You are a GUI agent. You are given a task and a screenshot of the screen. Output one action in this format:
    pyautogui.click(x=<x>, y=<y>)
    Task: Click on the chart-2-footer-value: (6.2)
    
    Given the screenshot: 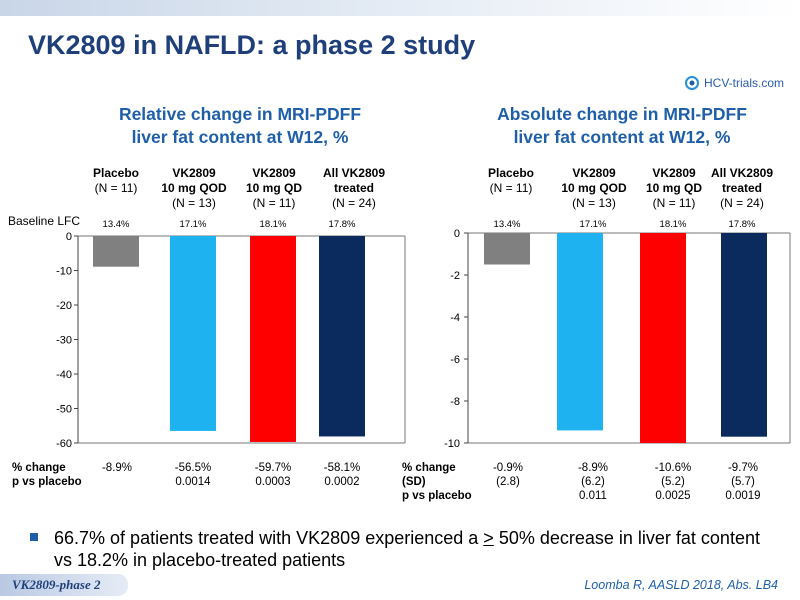 What is the action you would take?
    pyautogui.click(x=593, y=482)
    